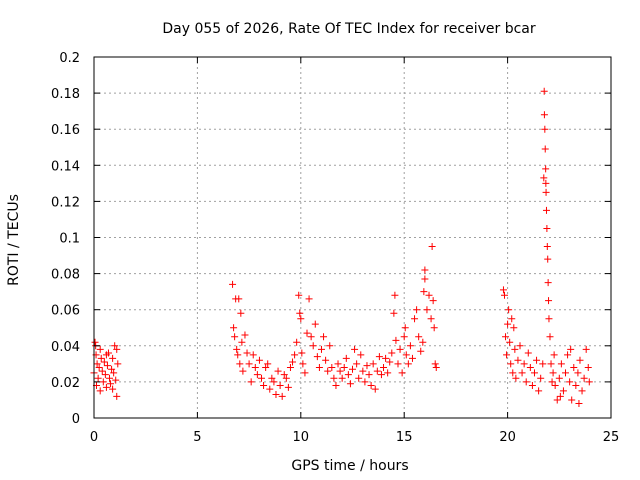 The width and height of the screenshot is (640, 480). I want to click on y-tick-labels: 0 0.02 0.04 0.06 0.08 0.1 0.12 0.14 0.16 0.18 0.2, so click(65, 239).